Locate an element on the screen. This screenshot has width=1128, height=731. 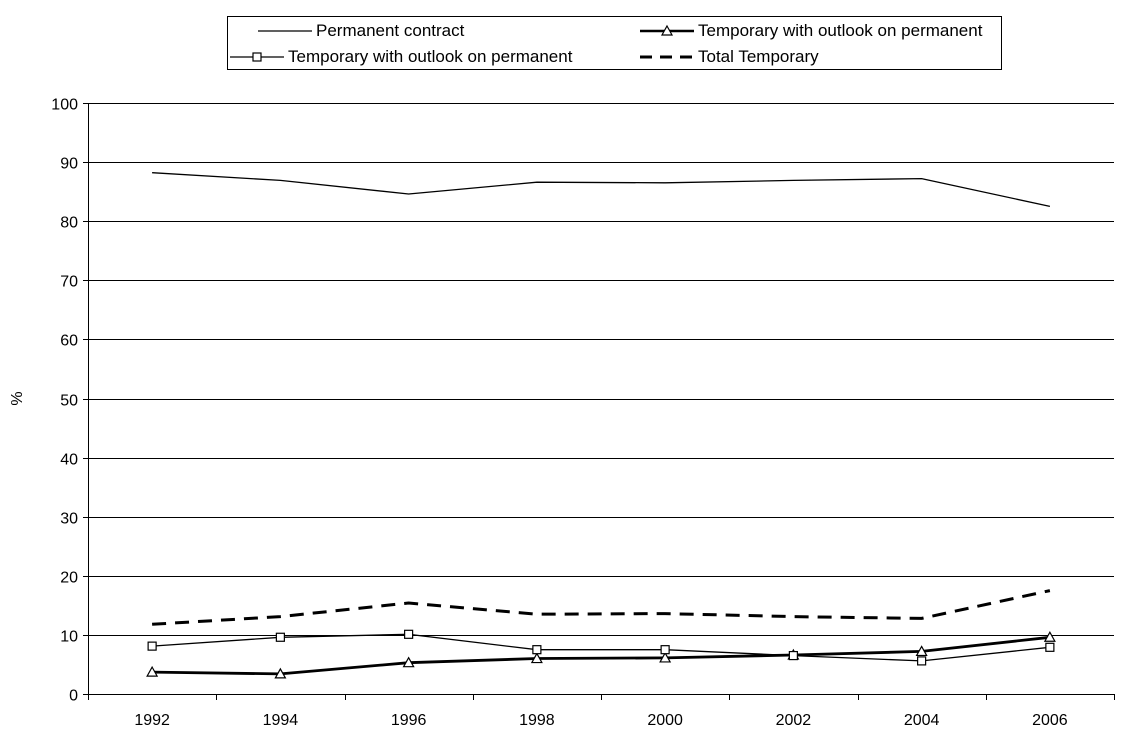
y-tick-label: 100 is located at coordinates (64, 105).